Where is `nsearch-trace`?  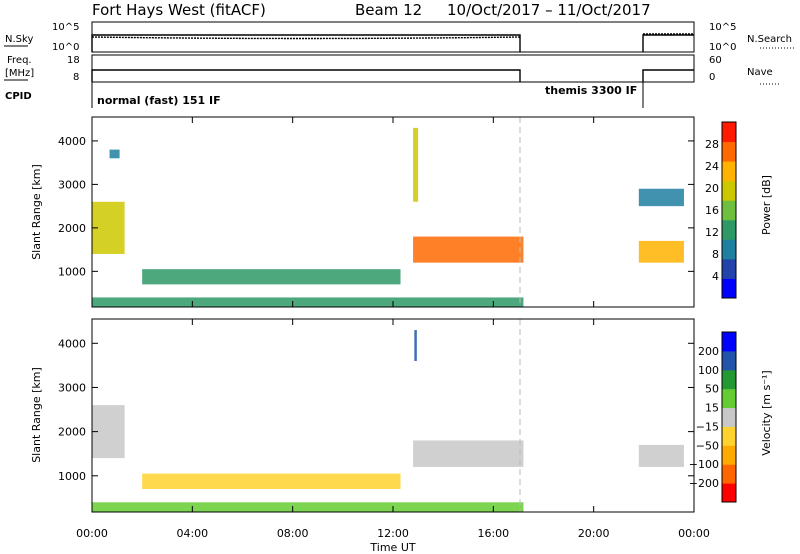
nsearch-trace is located at coordinates (392, 36).